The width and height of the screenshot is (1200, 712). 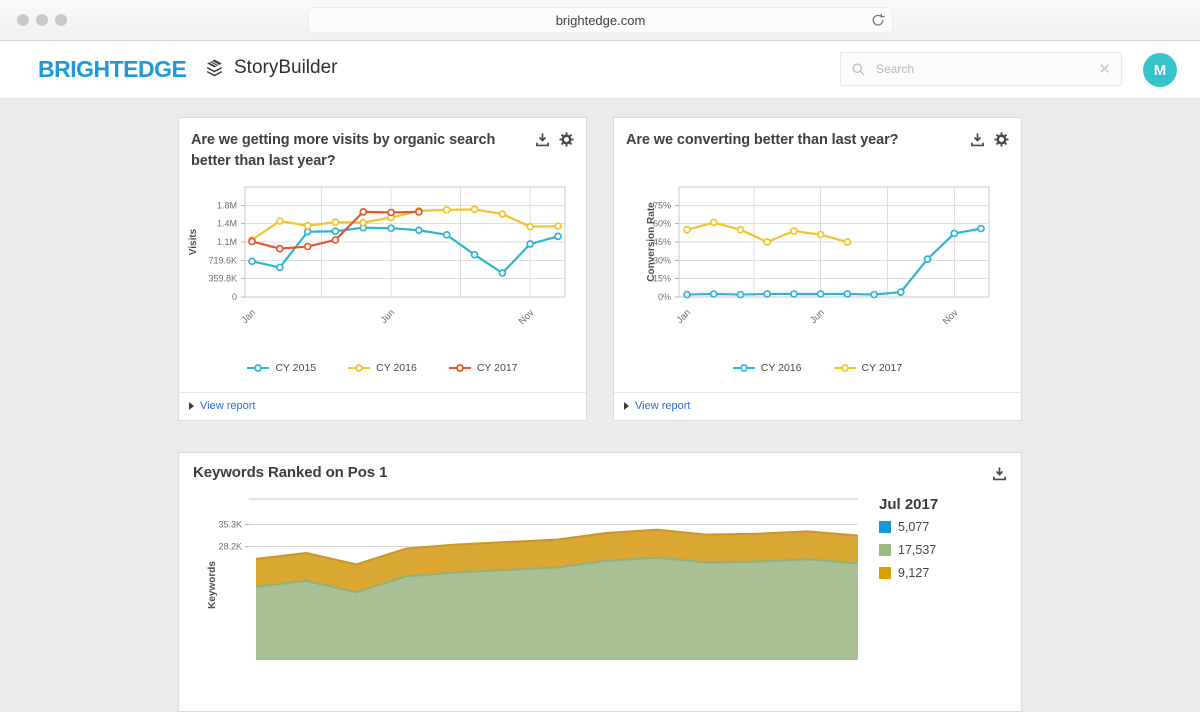 What do you see at coordinates (234, 297) in the screenshot?
I see `svg-text: 0` at bounding box center [234, 297].